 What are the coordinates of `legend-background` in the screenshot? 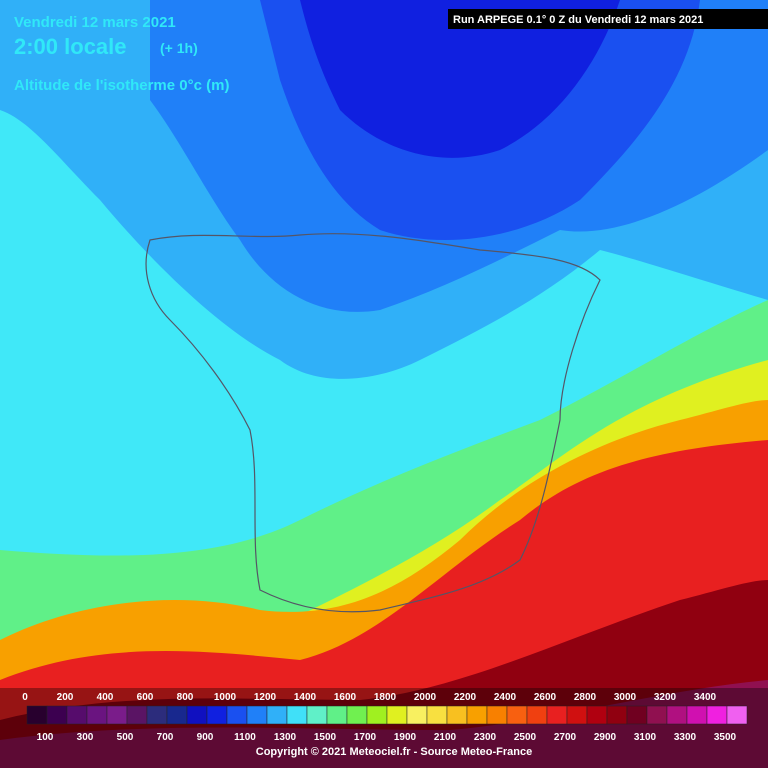 It's located at (384, 728).